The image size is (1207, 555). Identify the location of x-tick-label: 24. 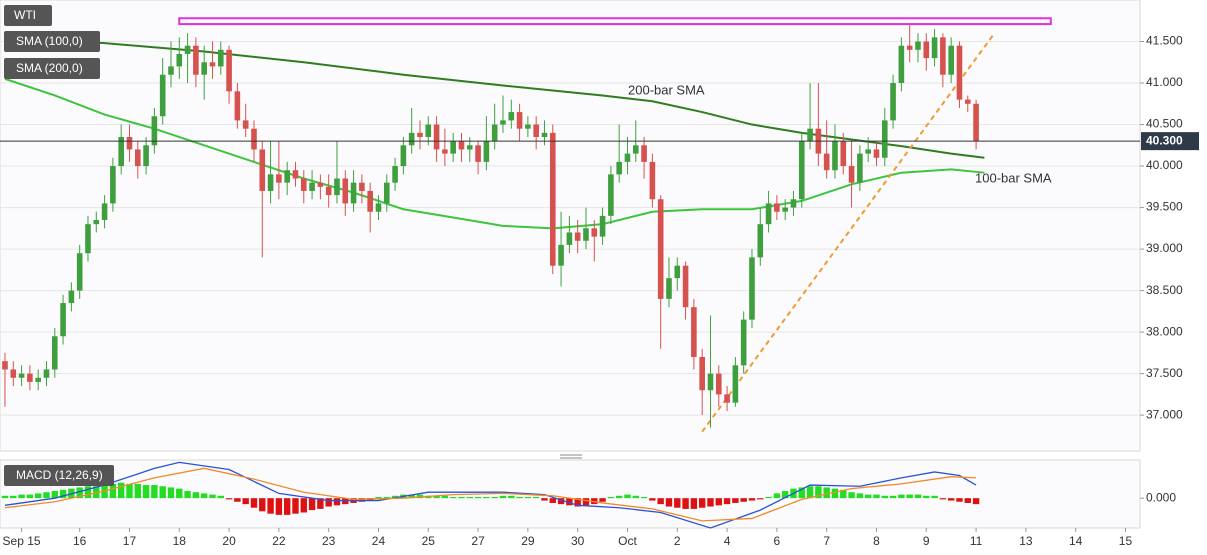
(379, 541).